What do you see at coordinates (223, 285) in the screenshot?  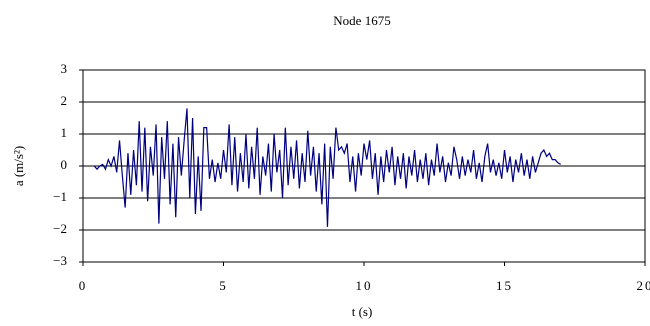 I see `x-tick-label: 5` at bounding box center [223, 285].